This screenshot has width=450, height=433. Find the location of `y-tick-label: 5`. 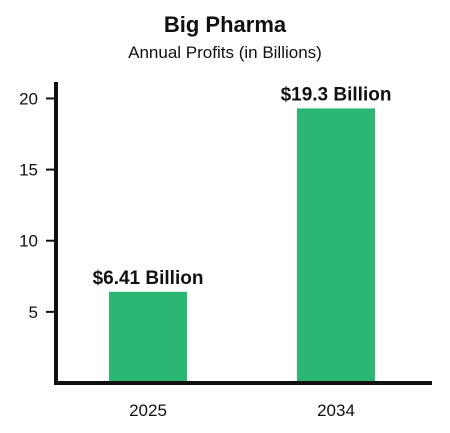

y-tick-label: 5 is located at coordinates (33, 312).